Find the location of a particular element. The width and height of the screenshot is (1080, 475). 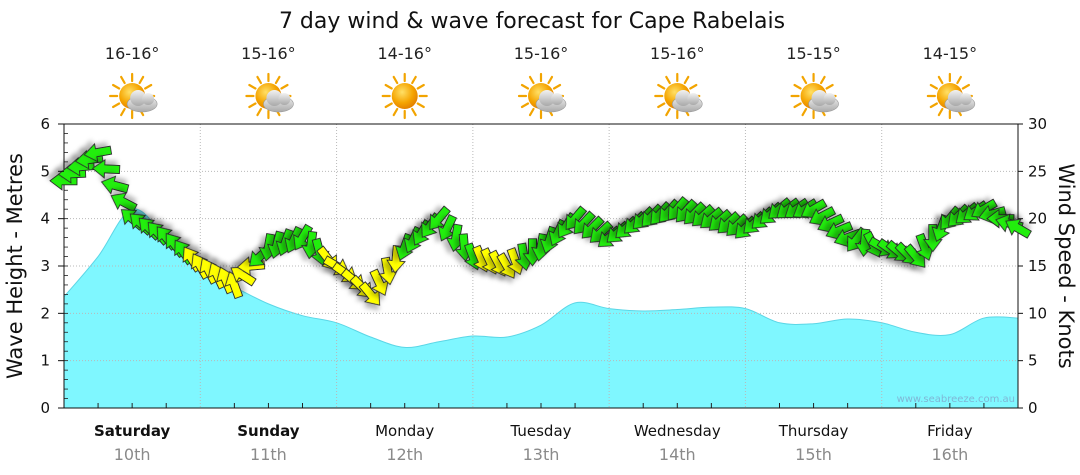

sun-rays is located at coordinates (404, 96).